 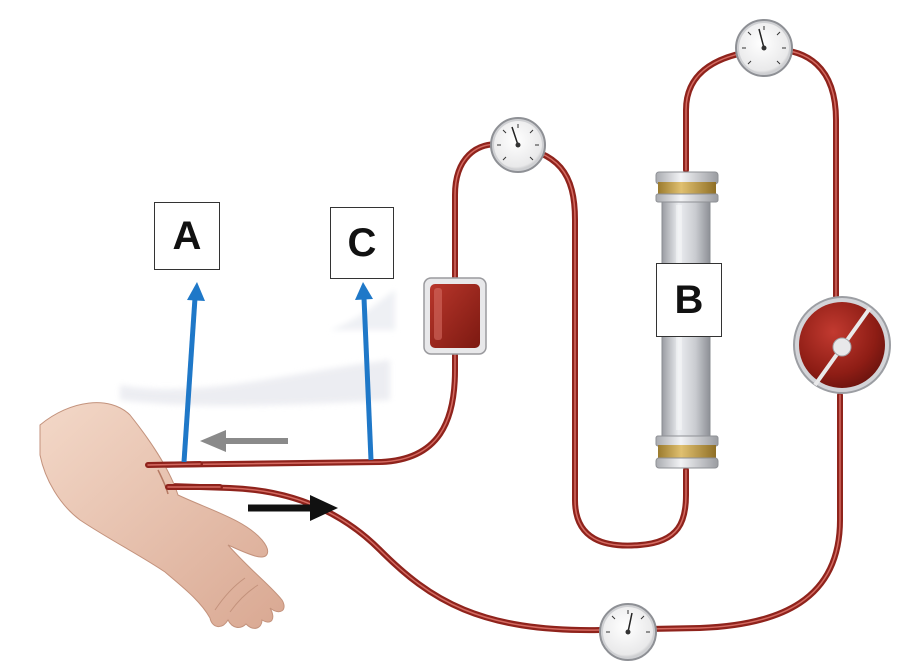 I want to click on blood-pump-icon, so click(x=842, y=345).